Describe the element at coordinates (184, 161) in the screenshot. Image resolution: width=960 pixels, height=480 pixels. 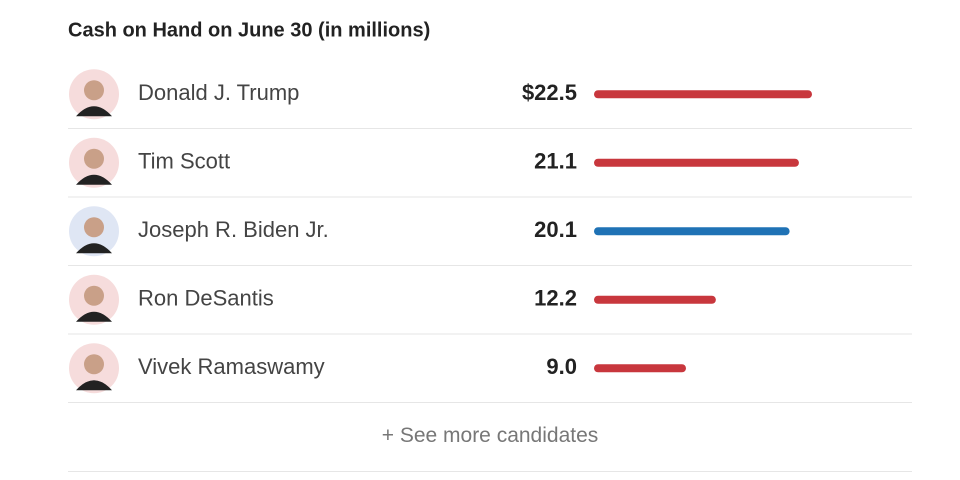
I see `candidate-name: Tim Scott` at that location.